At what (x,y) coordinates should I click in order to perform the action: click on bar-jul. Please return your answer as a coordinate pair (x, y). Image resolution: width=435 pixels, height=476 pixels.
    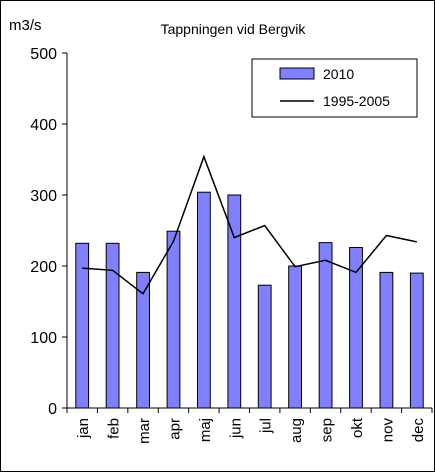
    Looking at the image, I should click on (264, 346).